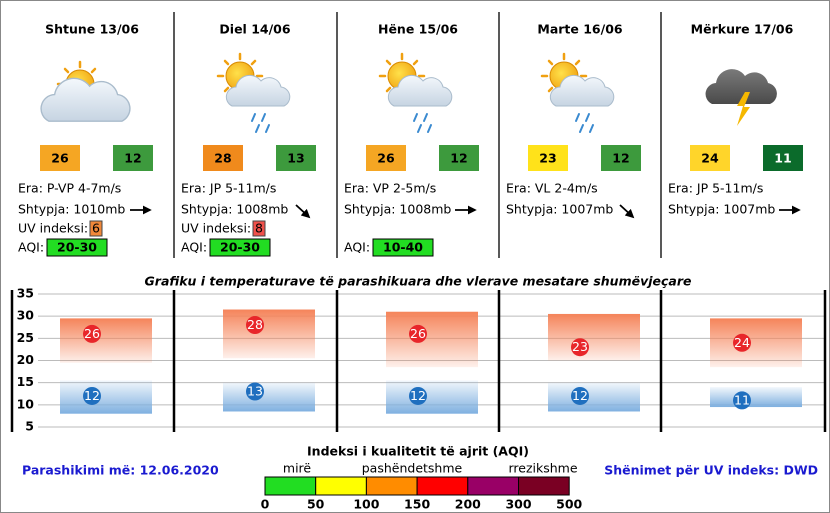  I want to click on point-label: 23, so click(580, 346).